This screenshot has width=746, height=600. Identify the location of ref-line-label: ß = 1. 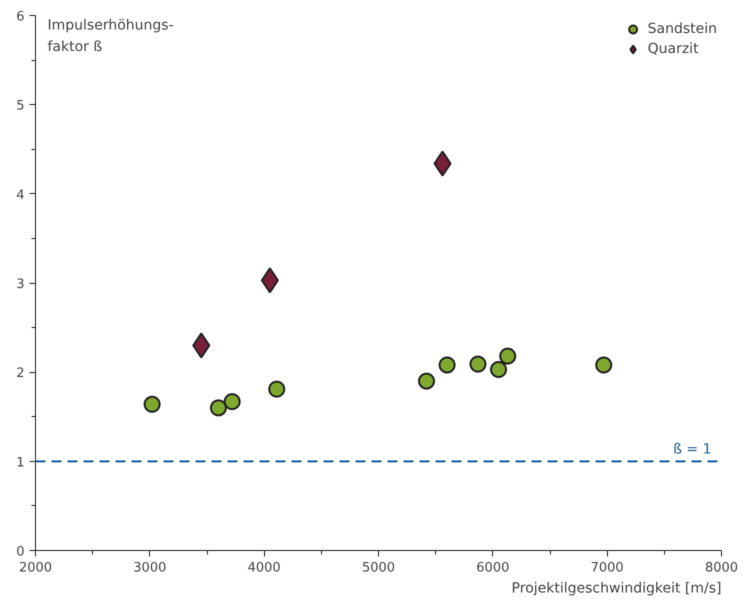
(692, 449).